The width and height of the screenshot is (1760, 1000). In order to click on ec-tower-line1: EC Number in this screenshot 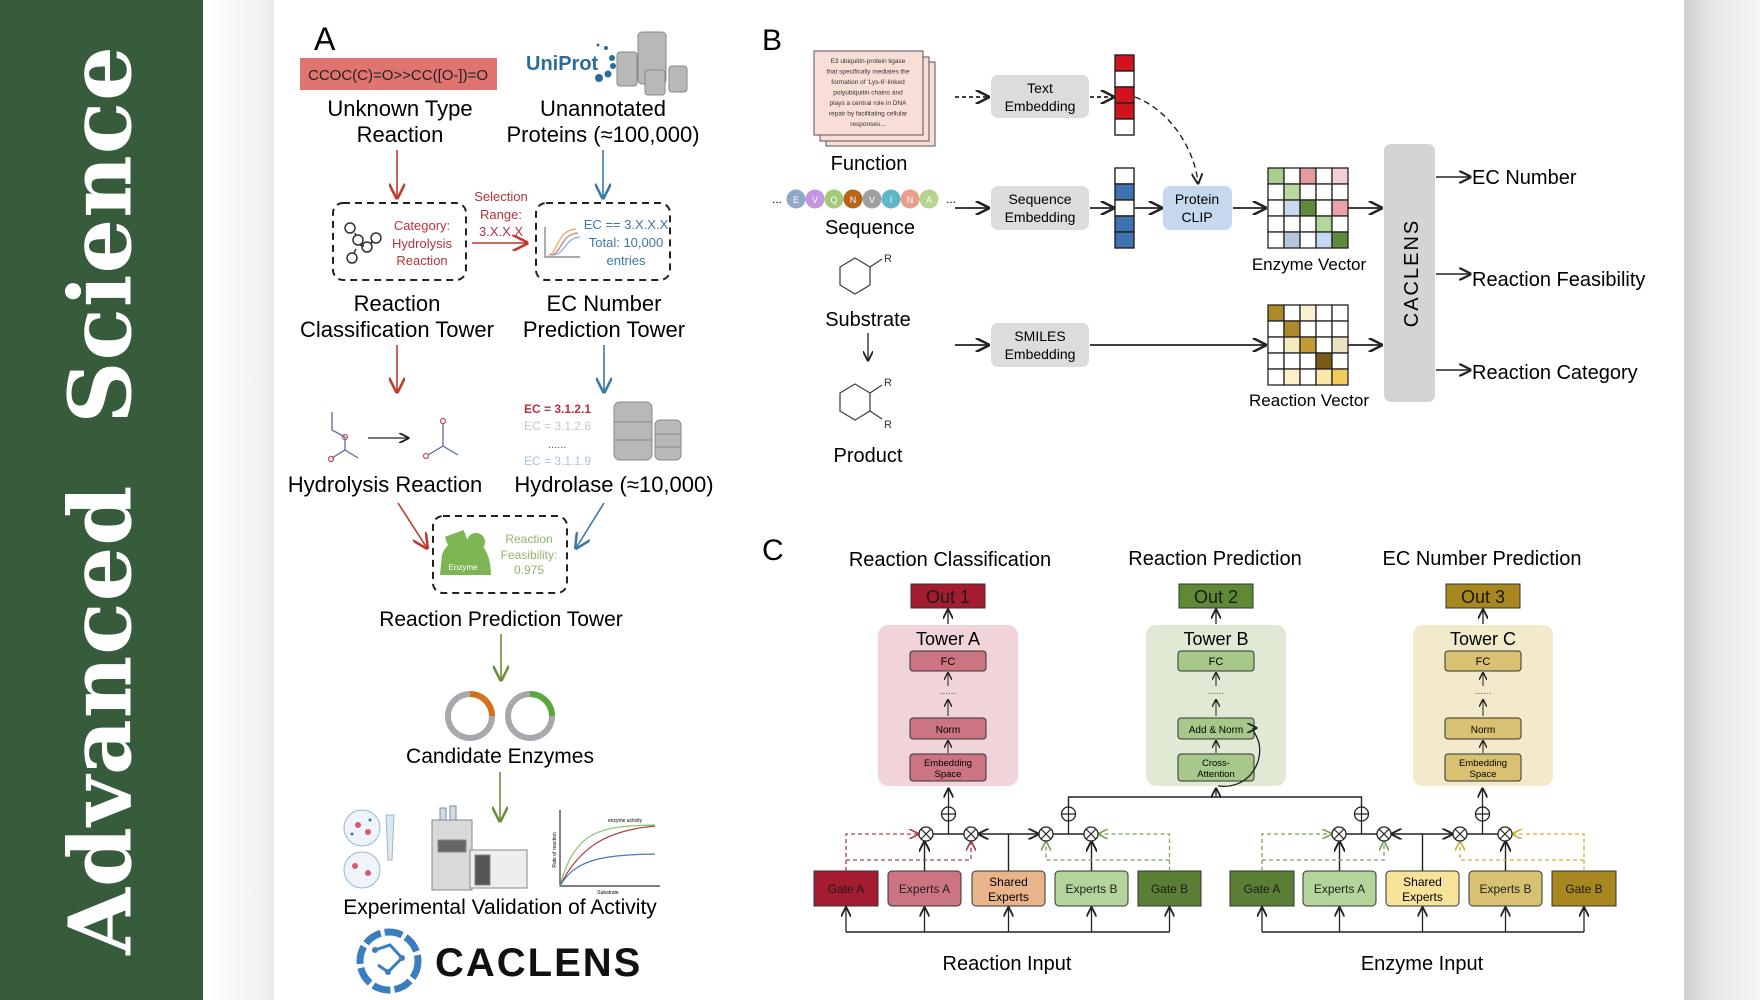, I will do `click(604, 303)`.